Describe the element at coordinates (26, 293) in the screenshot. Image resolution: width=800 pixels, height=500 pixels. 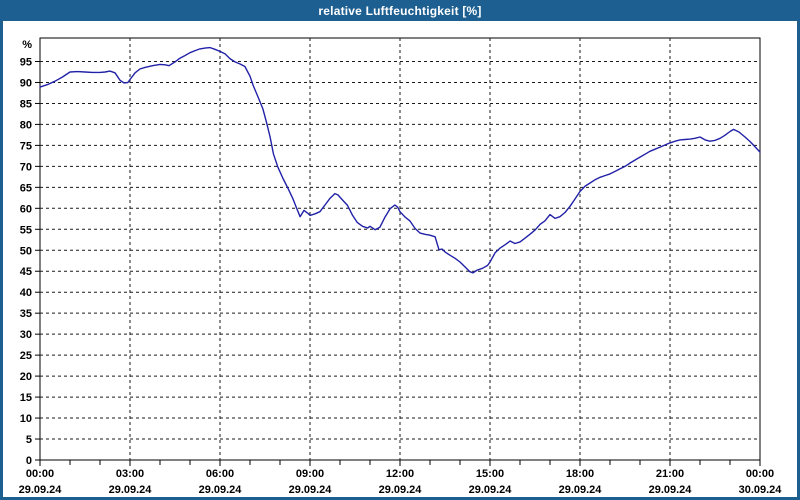
I see `y-tick-label: 40` at that location.